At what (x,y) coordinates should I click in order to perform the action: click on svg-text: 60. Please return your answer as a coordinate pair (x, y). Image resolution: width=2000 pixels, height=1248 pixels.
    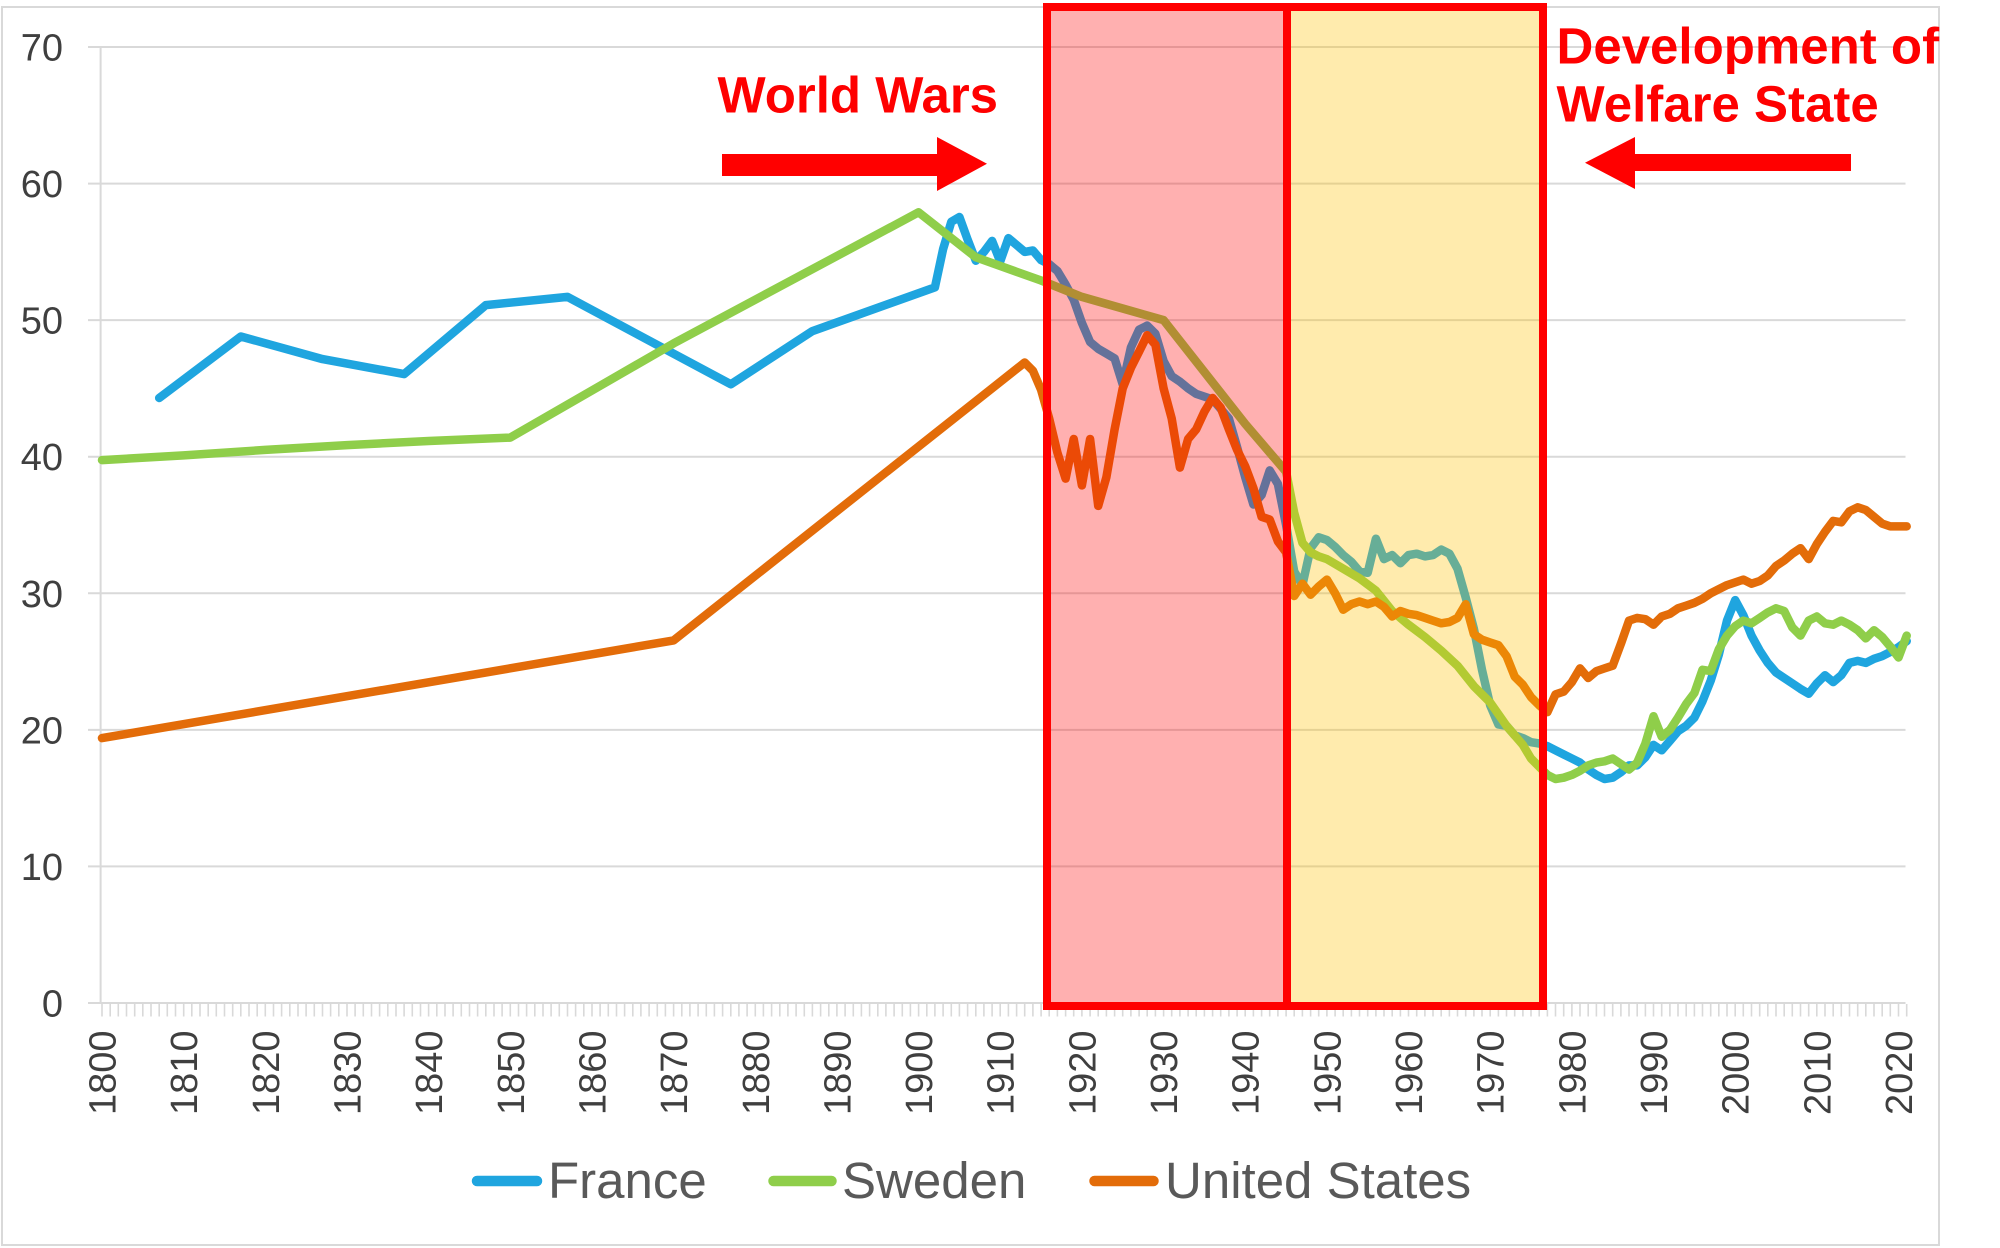
    Looking at the image, I should click on (42, 185).